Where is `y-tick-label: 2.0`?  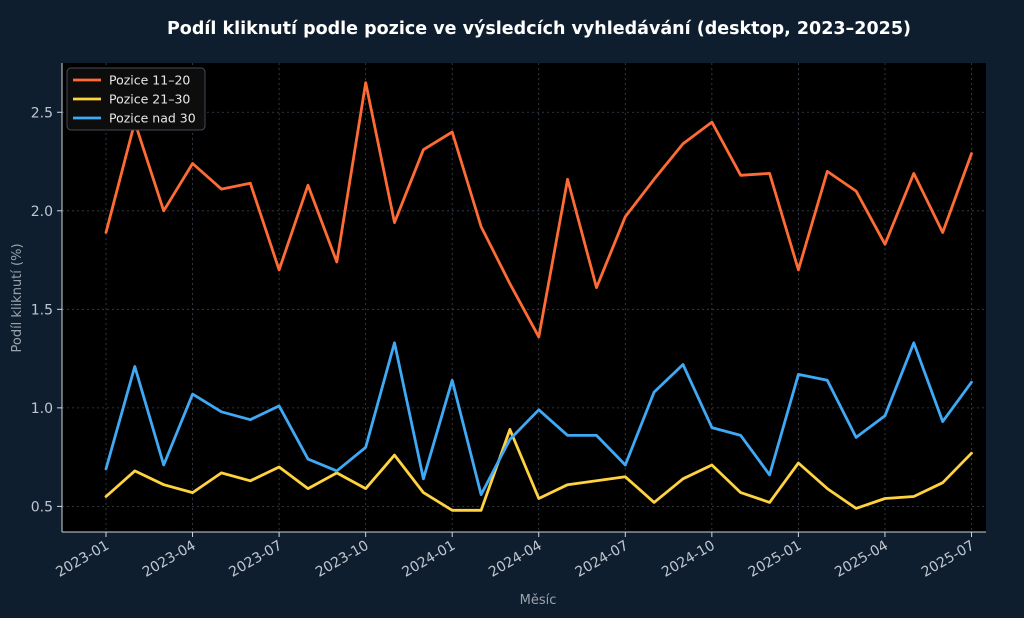 y-tick-label: 2.0 is located at coordinates (42, 212).